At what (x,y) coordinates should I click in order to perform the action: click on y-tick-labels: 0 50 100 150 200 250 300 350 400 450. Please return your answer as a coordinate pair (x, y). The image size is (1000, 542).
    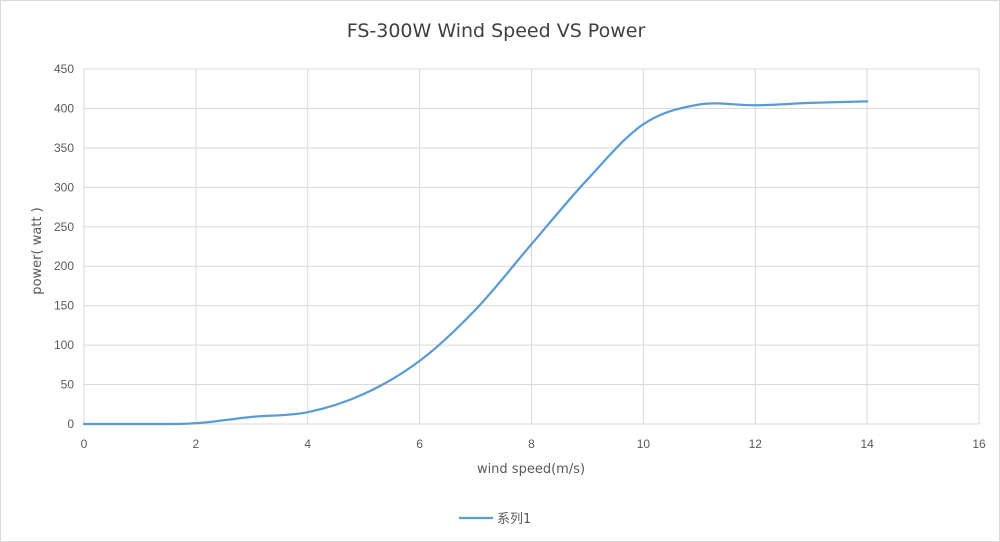
    Looking at the image, I should click on (64, 246).